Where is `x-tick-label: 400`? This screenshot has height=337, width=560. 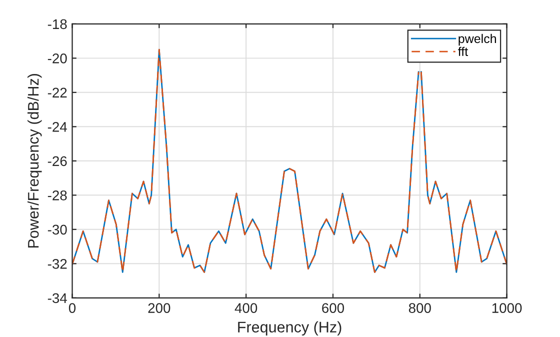
x-tick-label: 400 is located at coordinates (246, 308).